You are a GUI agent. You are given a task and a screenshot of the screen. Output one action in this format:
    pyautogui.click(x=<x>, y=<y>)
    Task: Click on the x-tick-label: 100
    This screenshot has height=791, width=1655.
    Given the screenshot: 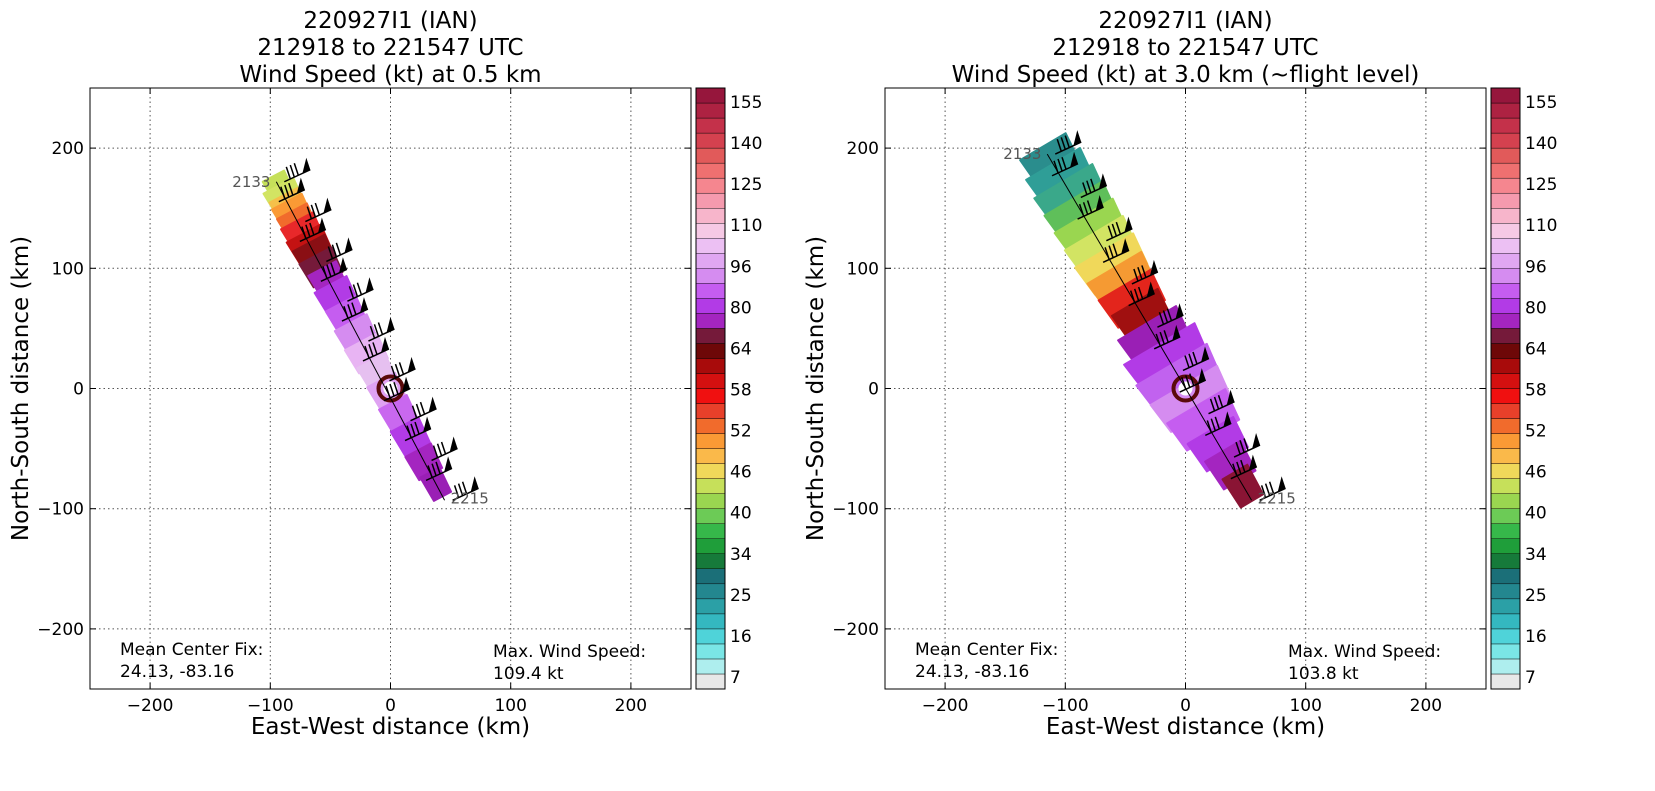 What is the action you would take?
    pyautogui.click(x=1305, y=706)
    